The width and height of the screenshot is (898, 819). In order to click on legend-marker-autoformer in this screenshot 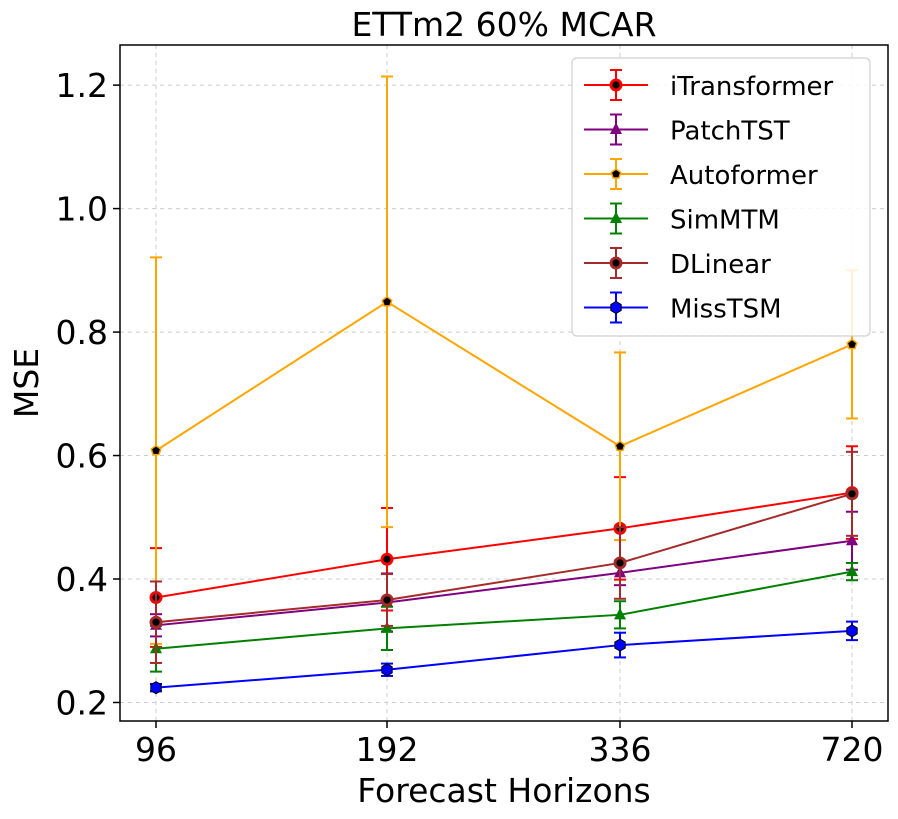, I will do `click(616, 173)`.